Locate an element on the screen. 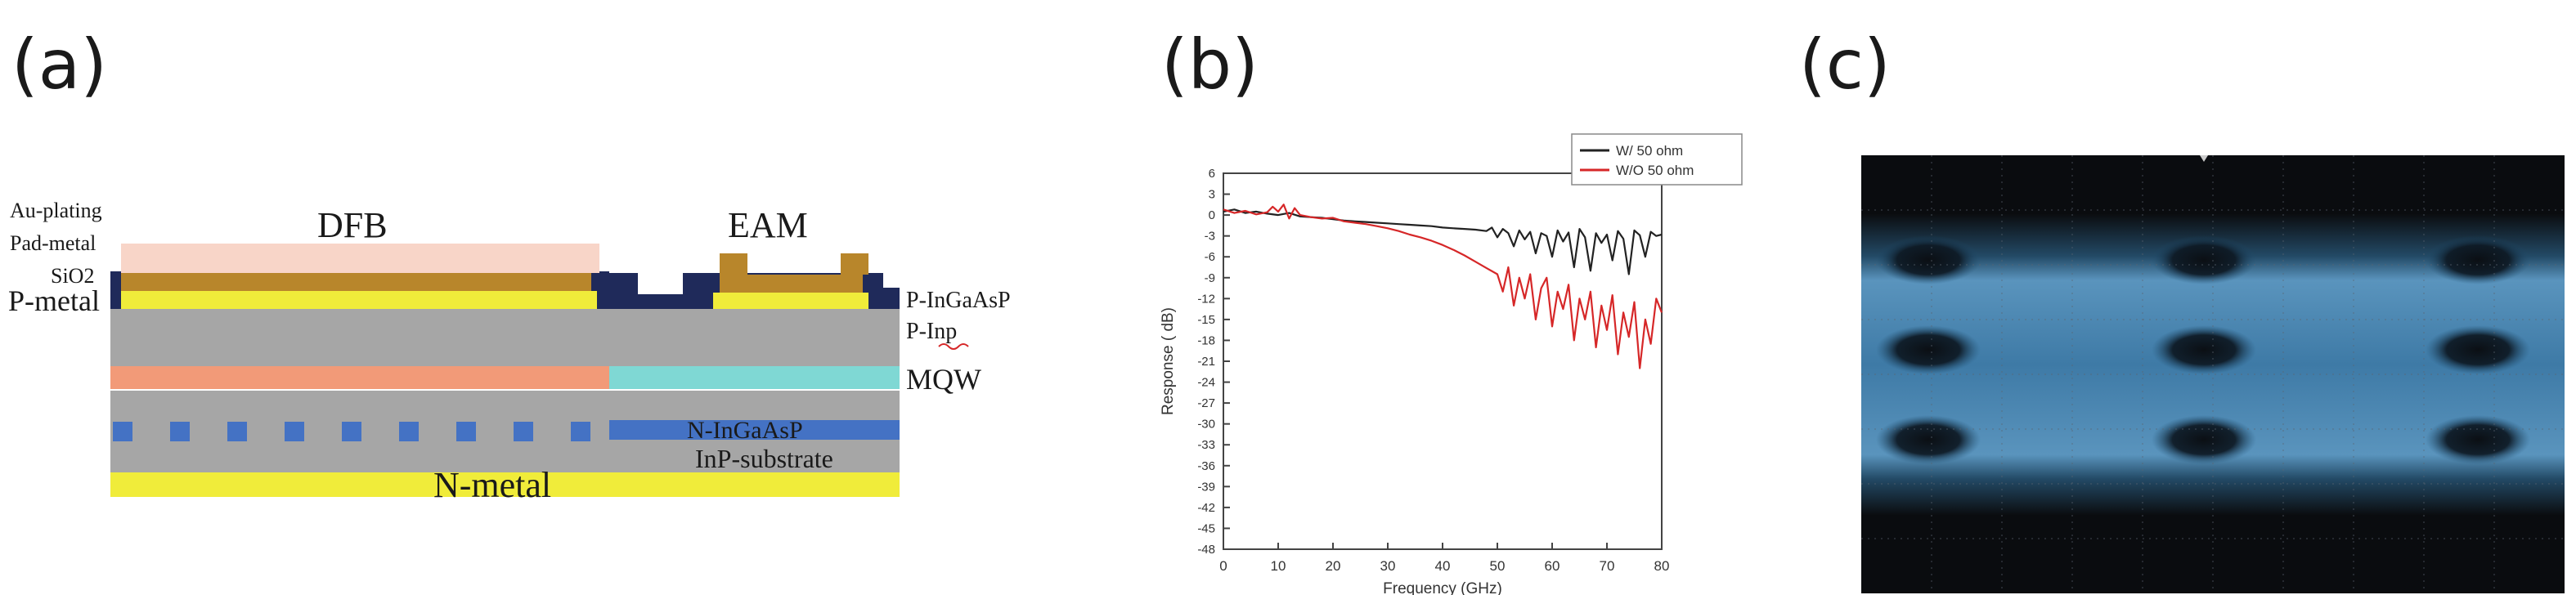 The width and height of the screenshot is (2576, 595). mqw-eam-layer is located at coordinates (754, 378).